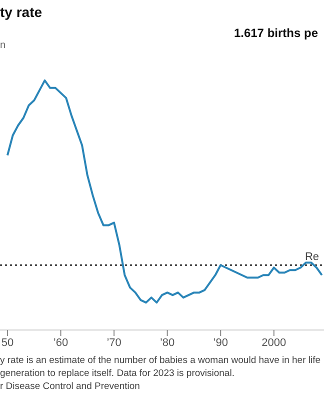  What do you see at coordinates (3, 45) in the screenshot?
I see `y-axis-title: n` at bounding box center [3, 45].